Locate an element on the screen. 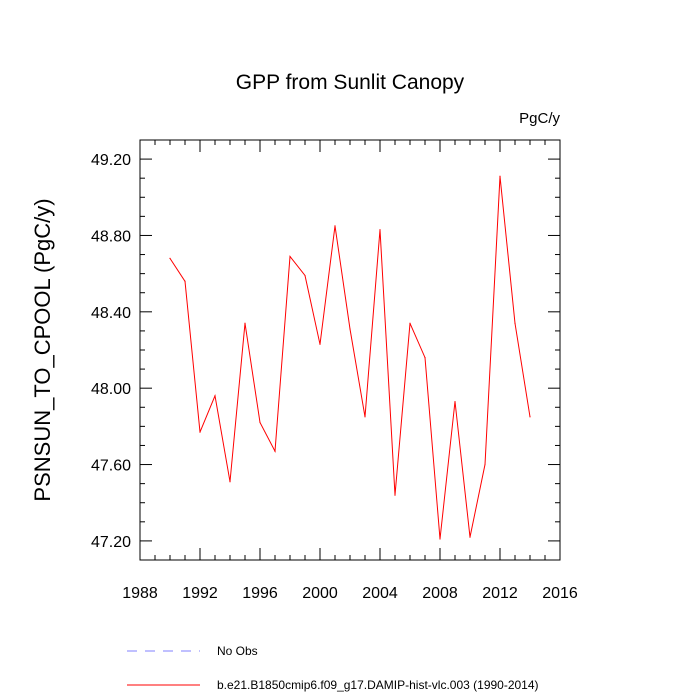 The width and height of the screenshot is (700, 700). x-tick-label: 2008 is located at coordinates (440, 593).